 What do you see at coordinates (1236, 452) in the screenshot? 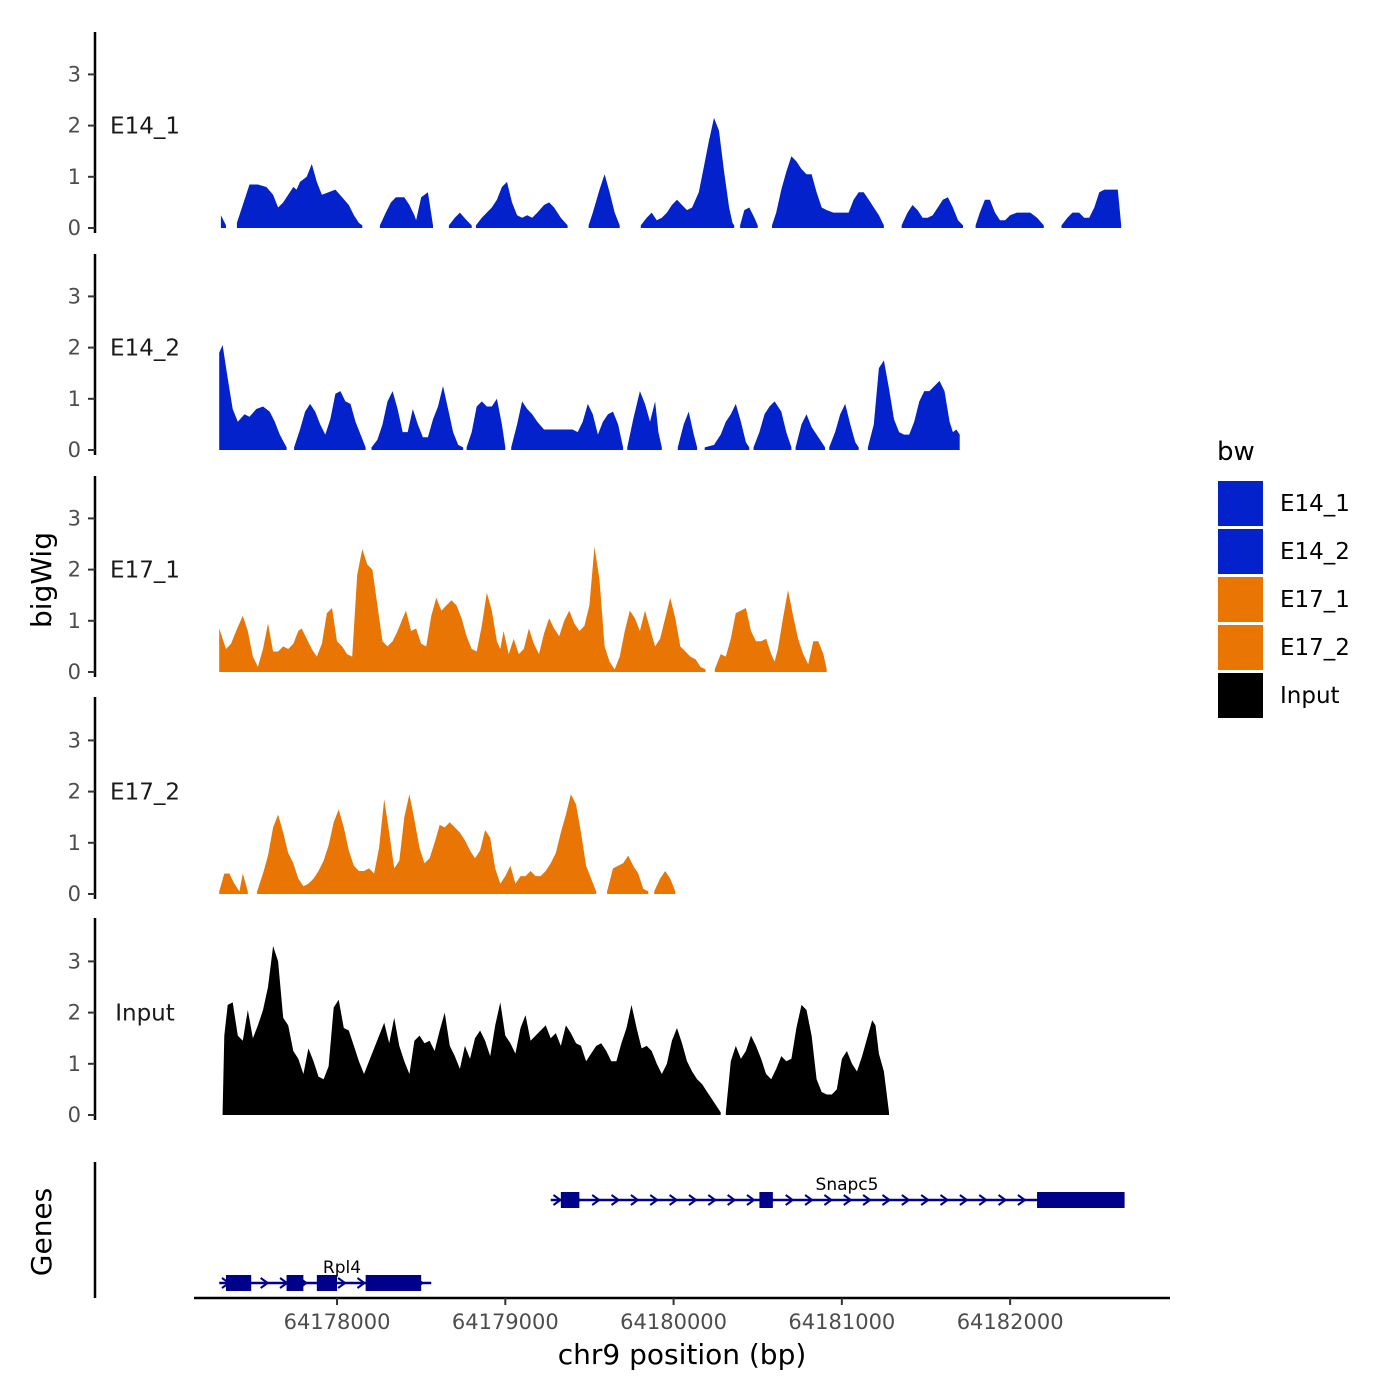
I see `legend-title: bw` at bounding box center [1236, 452].